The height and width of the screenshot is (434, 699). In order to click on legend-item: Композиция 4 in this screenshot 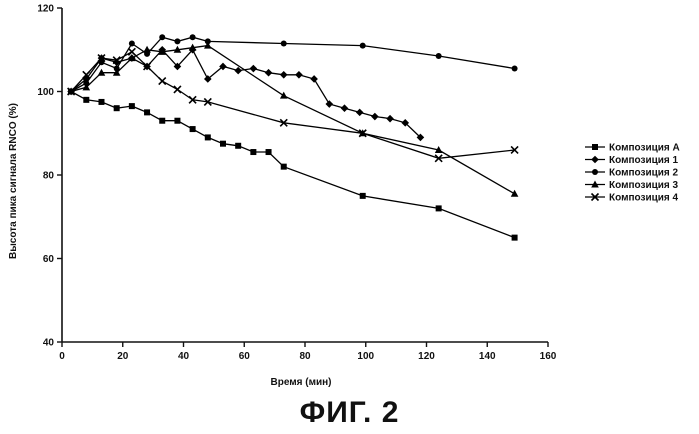, I will do `click(632, 198)`.